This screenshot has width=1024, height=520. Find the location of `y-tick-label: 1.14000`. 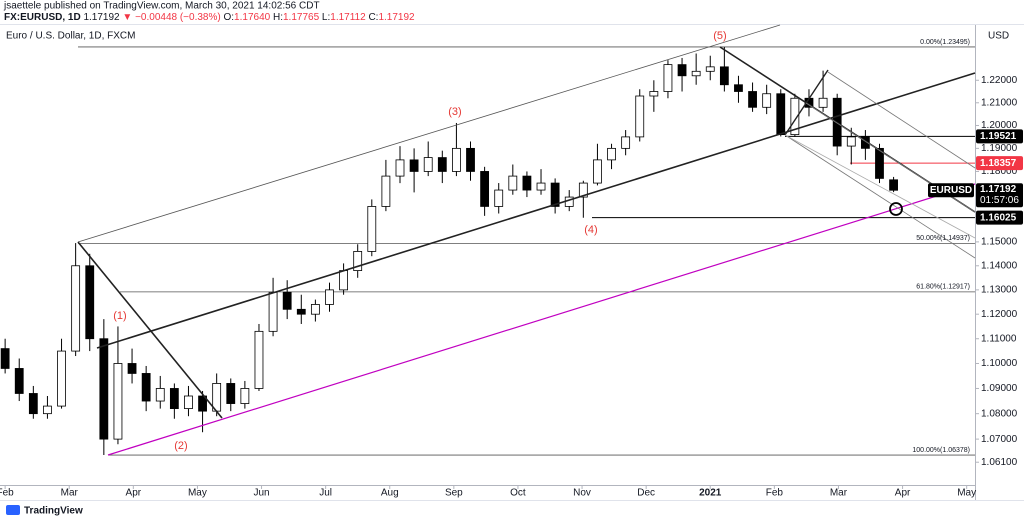

y-tick-label: 1.14000 is located at coordinates (999, 265).